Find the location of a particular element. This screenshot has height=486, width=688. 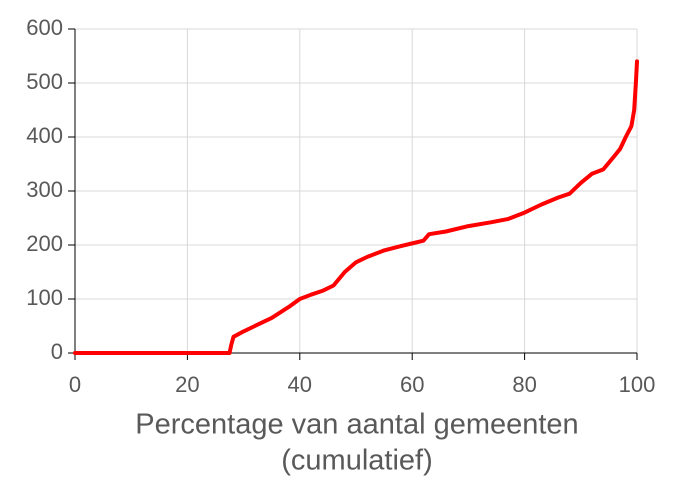

x-tick-label: 0 is located at coordinates (75, 384).